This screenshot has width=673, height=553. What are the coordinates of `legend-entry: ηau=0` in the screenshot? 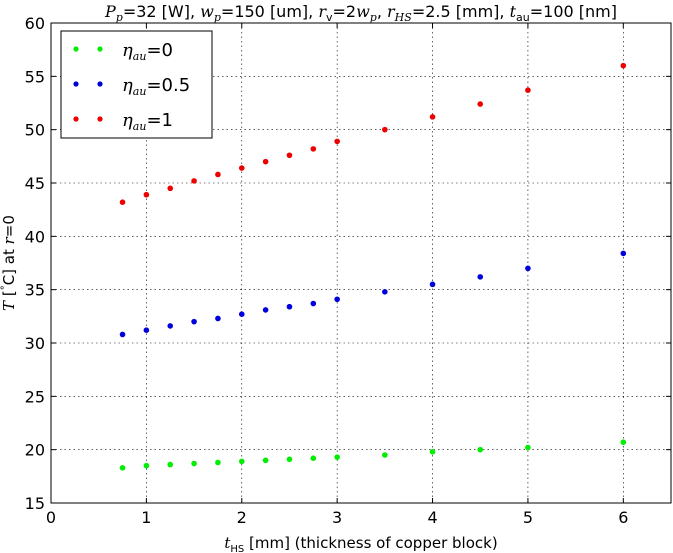 It's located at (123, 51).